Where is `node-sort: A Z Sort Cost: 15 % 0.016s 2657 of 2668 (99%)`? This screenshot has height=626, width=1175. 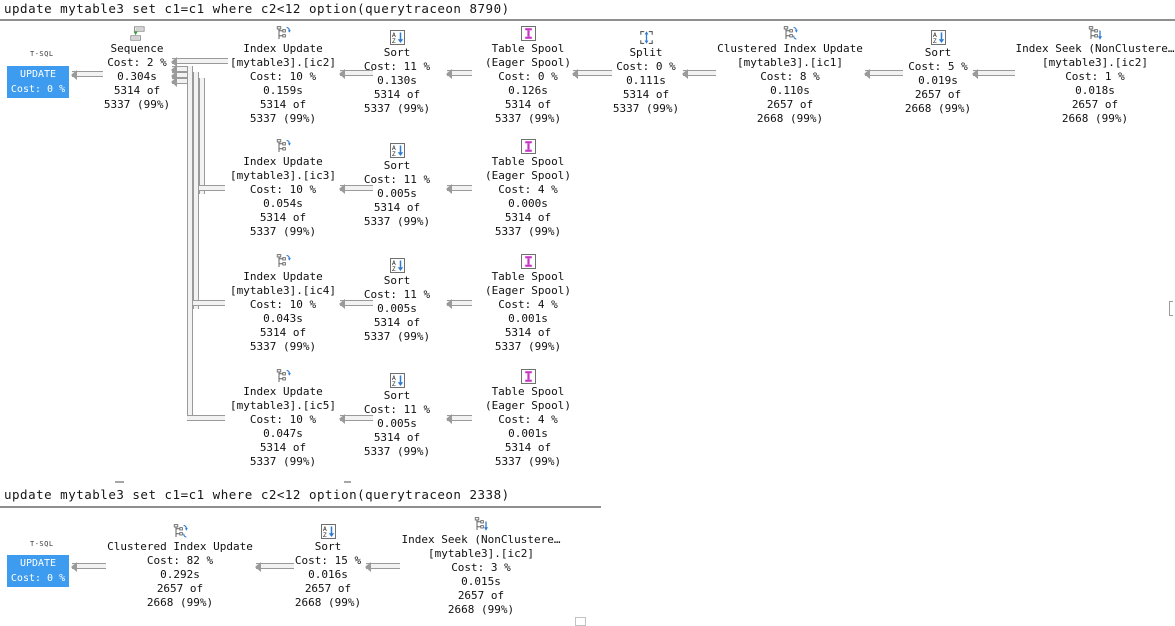
node-sort: A Z Sort Cost: 15 % 0.016s 2657 of 2668 (99%) is located at coordinates (328, 567).